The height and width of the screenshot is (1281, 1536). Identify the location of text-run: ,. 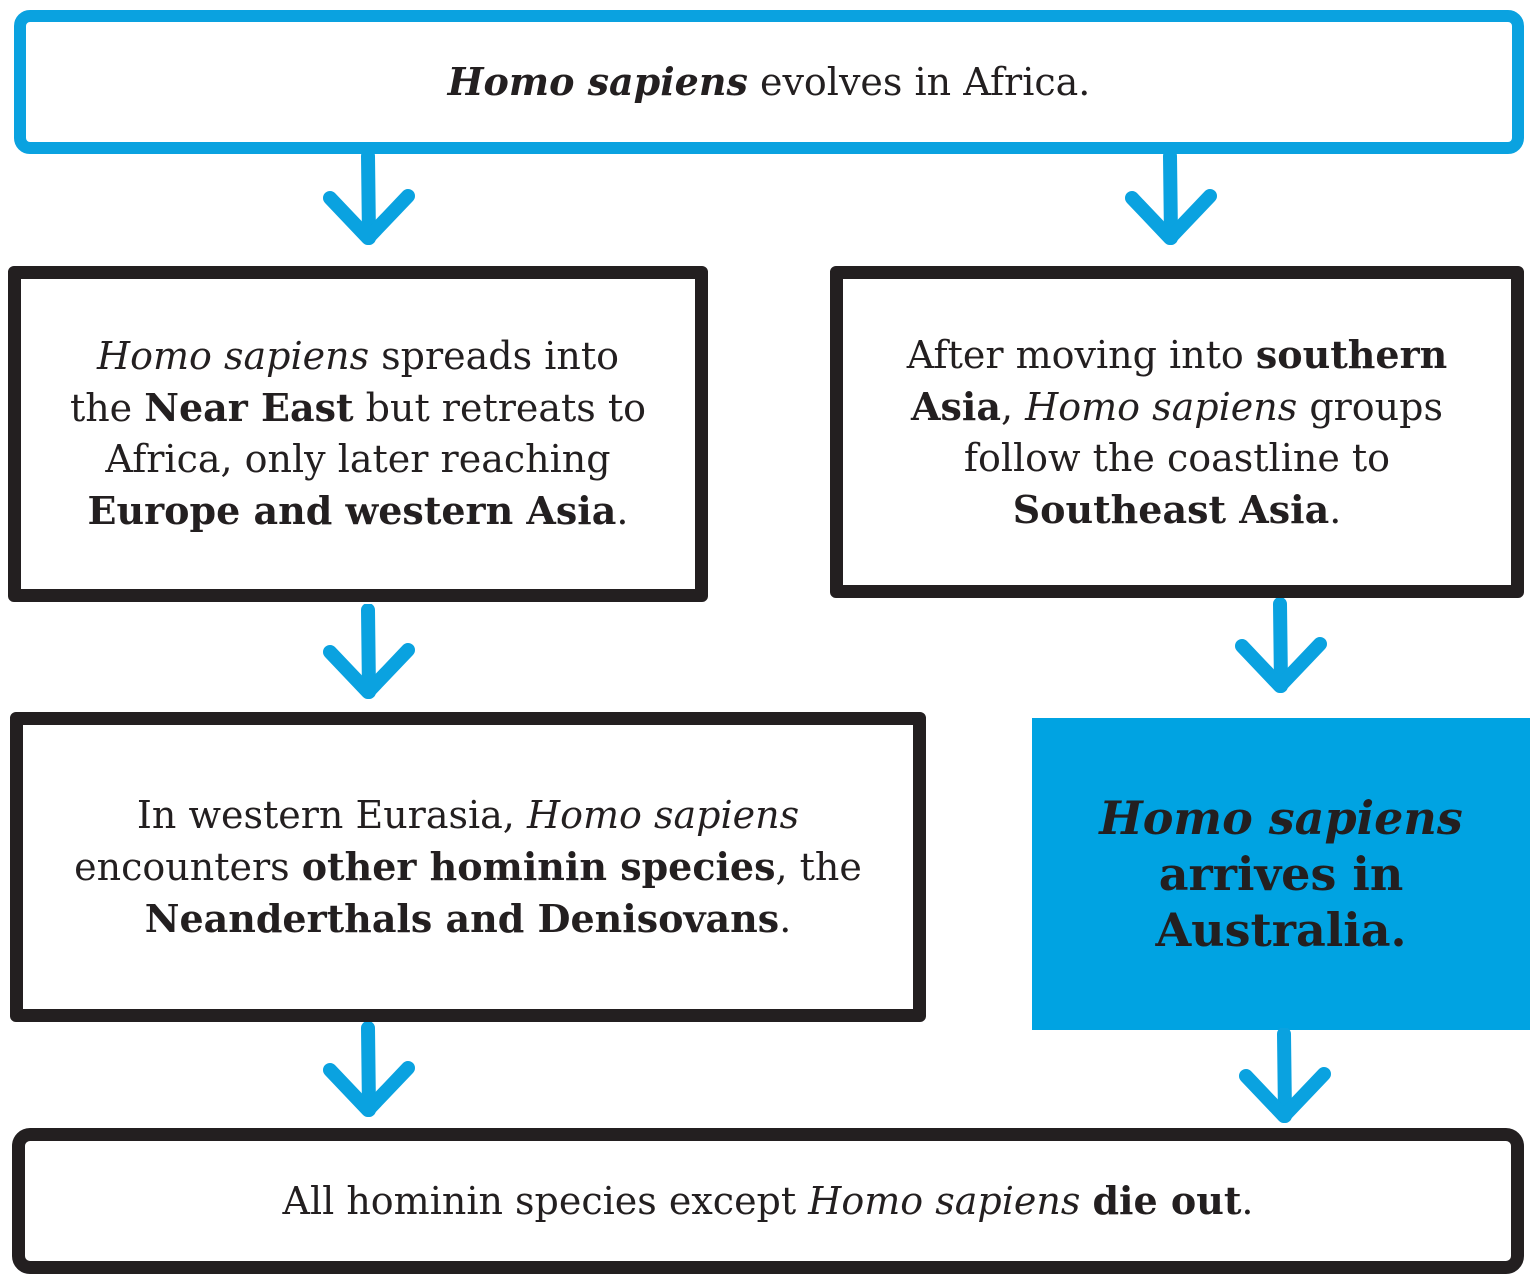
(1013, 406).